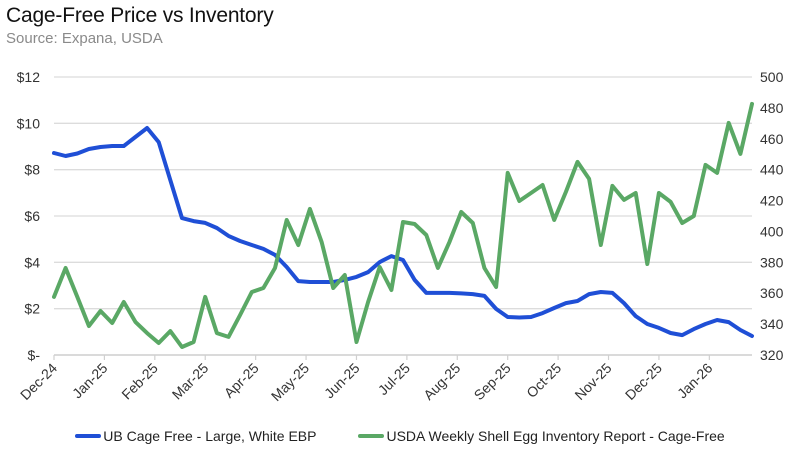 The width and height of the screenshot is (800, 458). Describe the element at coordinates (88, 436) in the screenshot. I see `legend-swatch-price` at that location.